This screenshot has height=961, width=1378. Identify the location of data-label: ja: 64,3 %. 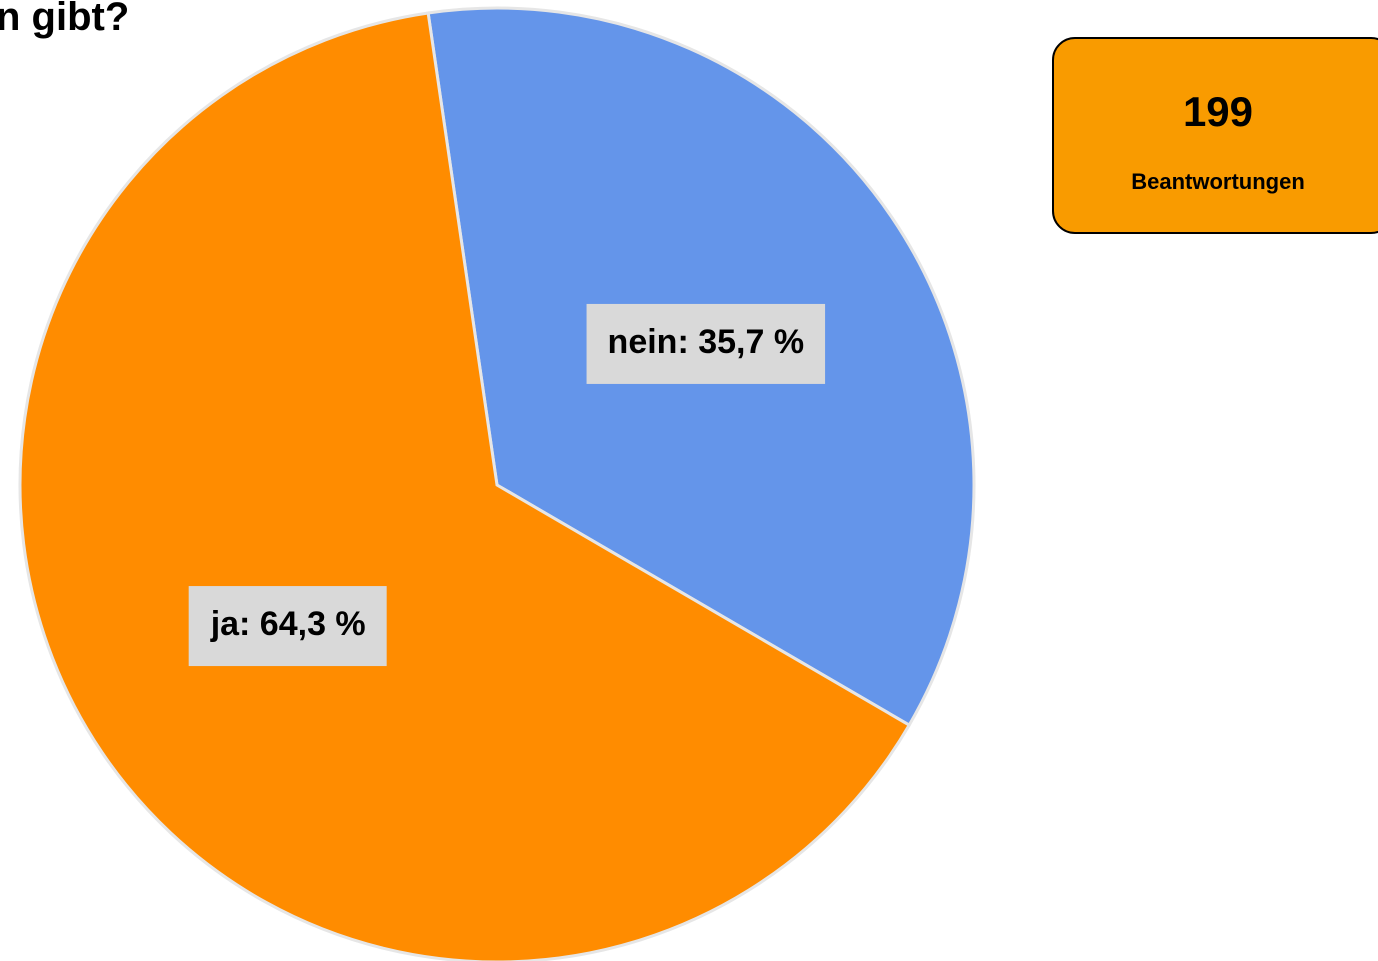
(288, 624).